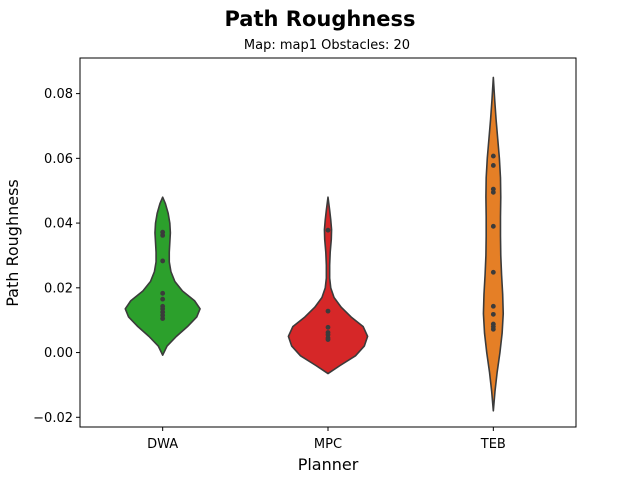 This screenshot has height=480, width=640. I want to click on x-axis-ticks: DWA MPC TEB, so click(326, 439).